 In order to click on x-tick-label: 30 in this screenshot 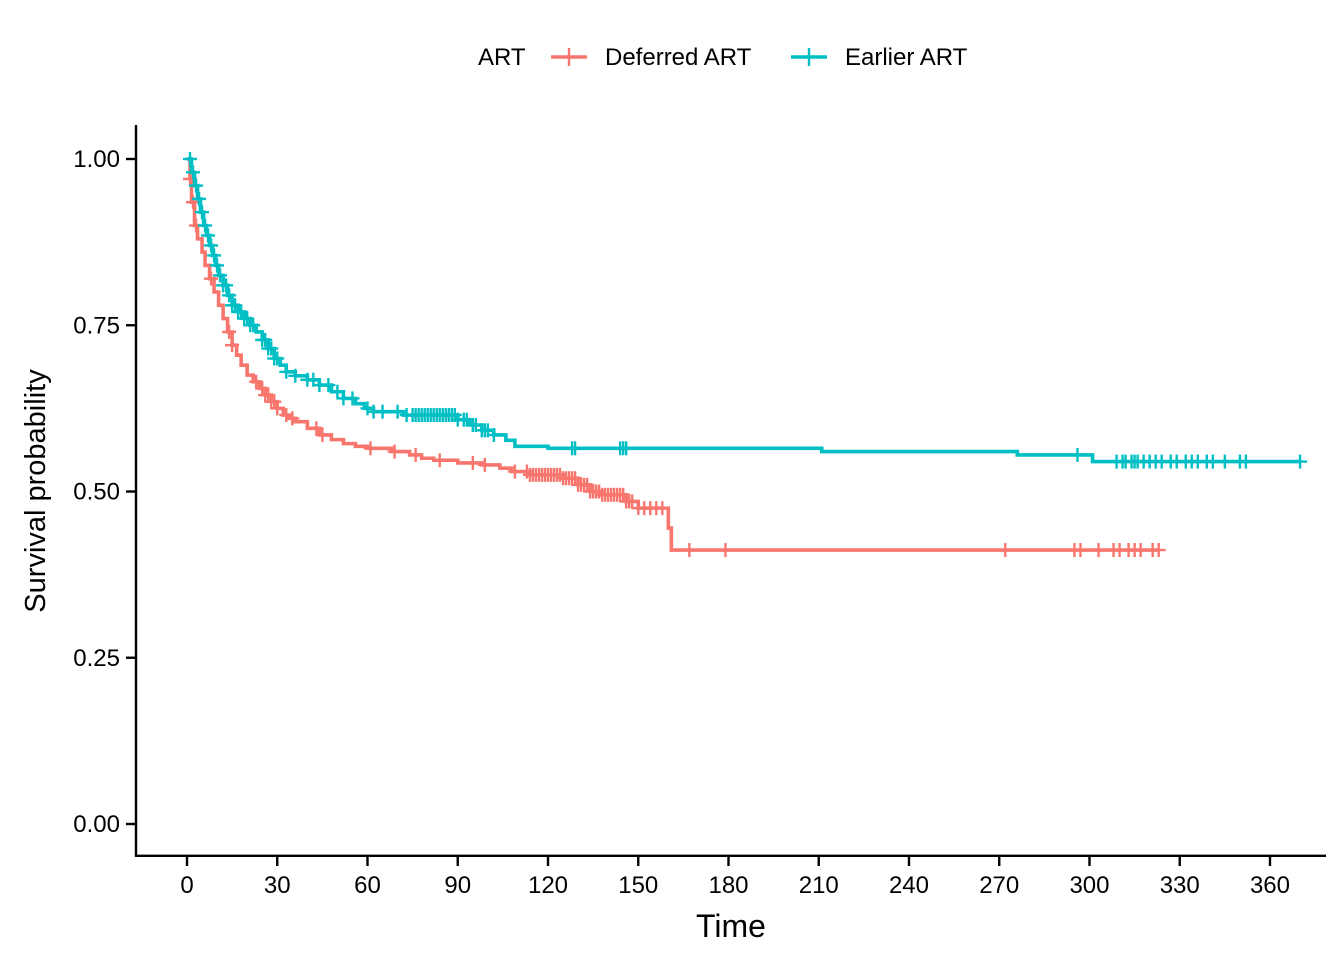, I will do `click(277, 885)`.